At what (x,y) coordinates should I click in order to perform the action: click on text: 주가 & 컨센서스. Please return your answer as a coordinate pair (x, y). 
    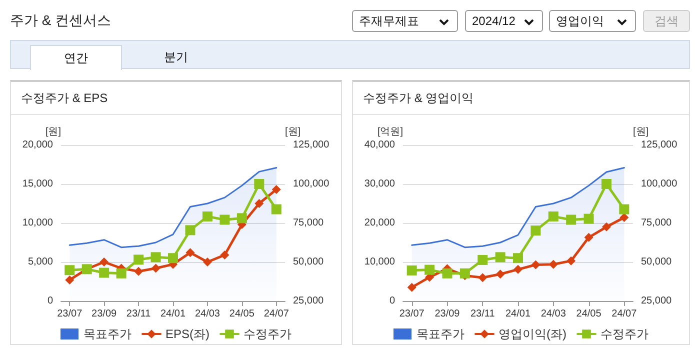
    Looking at the image, I should click on (61, 21).